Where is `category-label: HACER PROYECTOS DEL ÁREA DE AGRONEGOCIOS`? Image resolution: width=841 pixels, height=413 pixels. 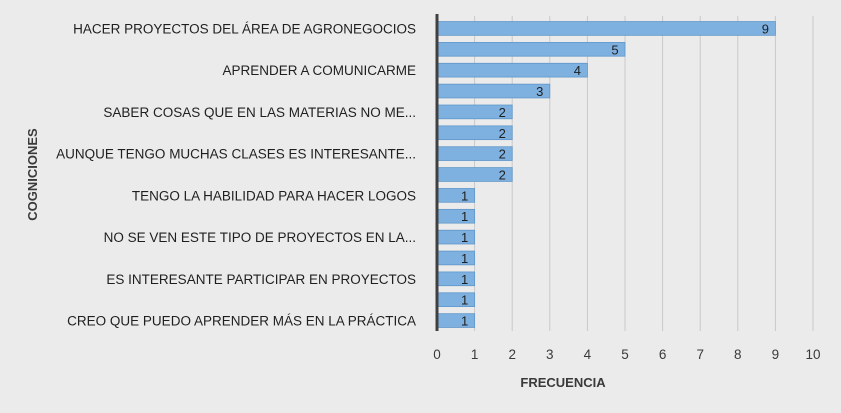 category-label: HACER PROYECTOS DEL ÁREA DE AGRONEGOCIOS is located at coordinates (244, 28).